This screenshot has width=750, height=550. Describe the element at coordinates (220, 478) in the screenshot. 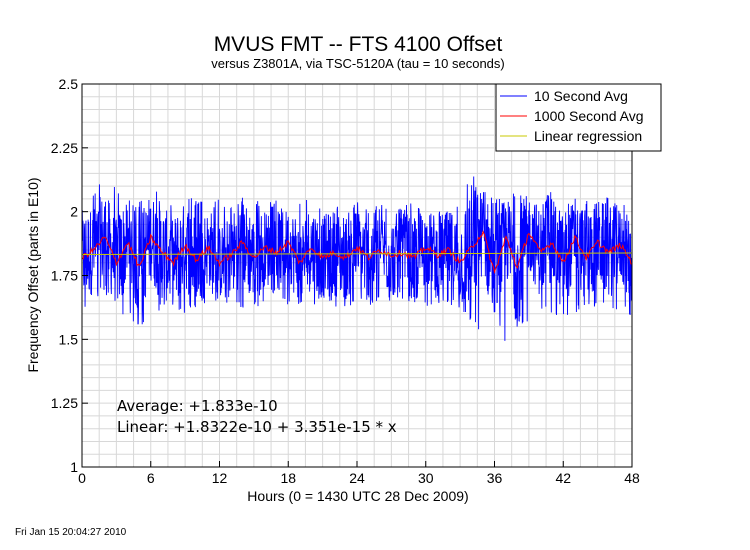

I see `x-tick-label: 12` at that location.